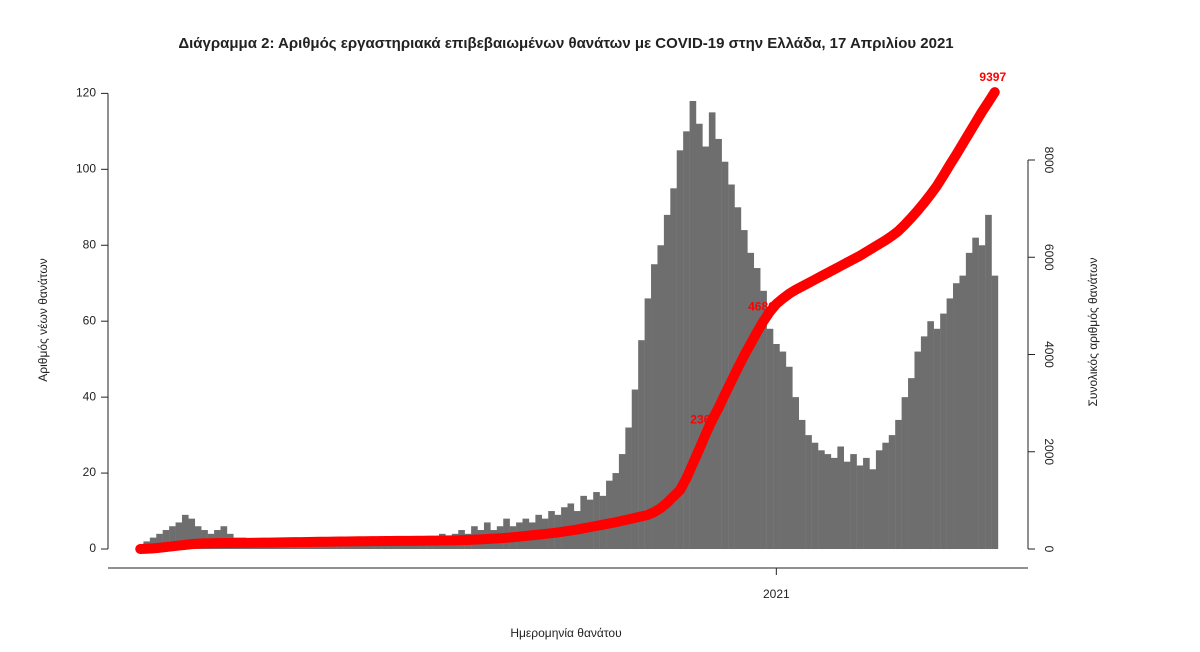 The height and width of the screenshot is (652, 1200). I want to click on y-tick-label: 40, so click(90, 396).